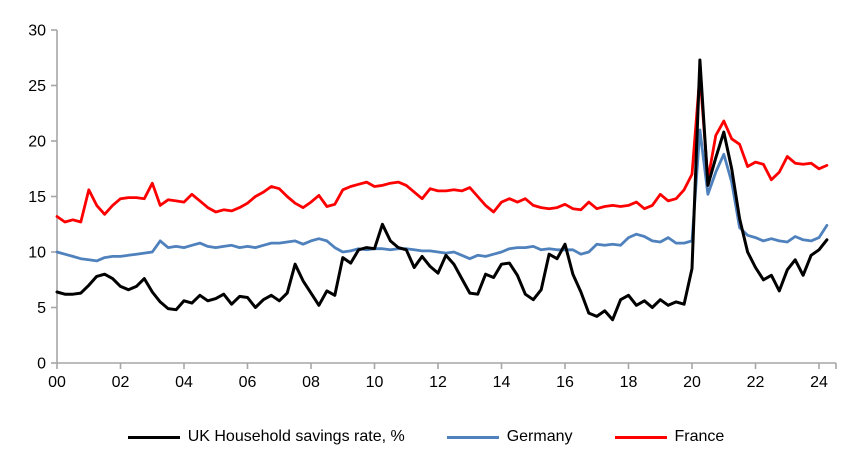 The width and height of the screenshot is (852, 476). What do you see at coordinates (756, 382) in the screenshot?
I see `svg-text: 22` at bounding box center [756, 382].